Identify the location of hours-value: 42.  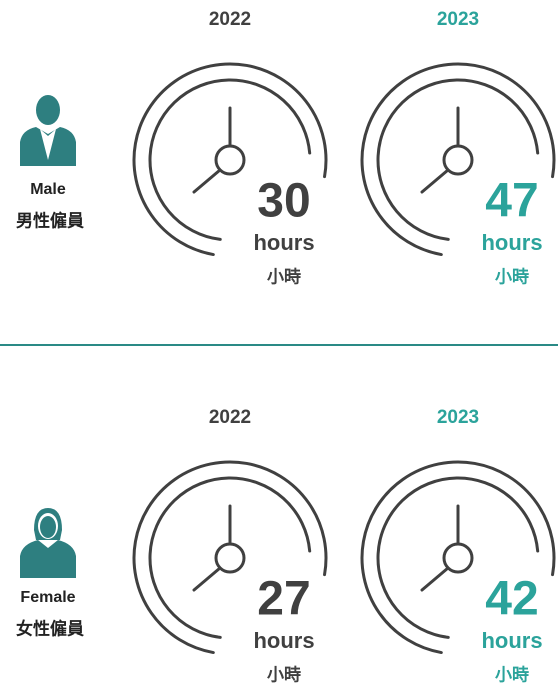
(511, 599).